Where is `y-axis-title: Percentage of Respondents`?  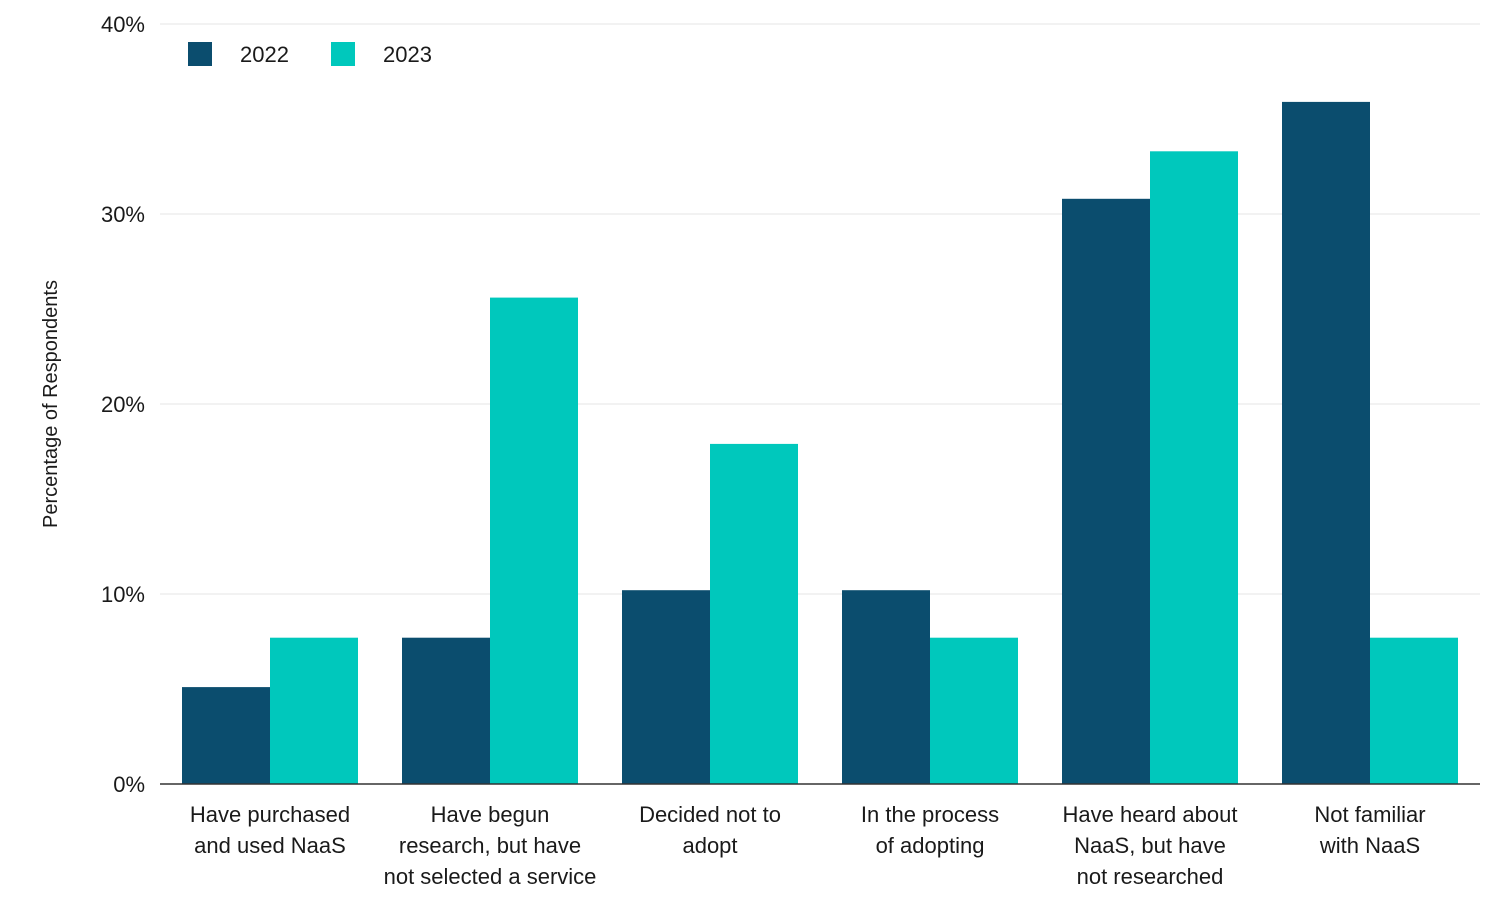
y-axis-title: Percentage of Respondents is located at coordinates (51, 404).